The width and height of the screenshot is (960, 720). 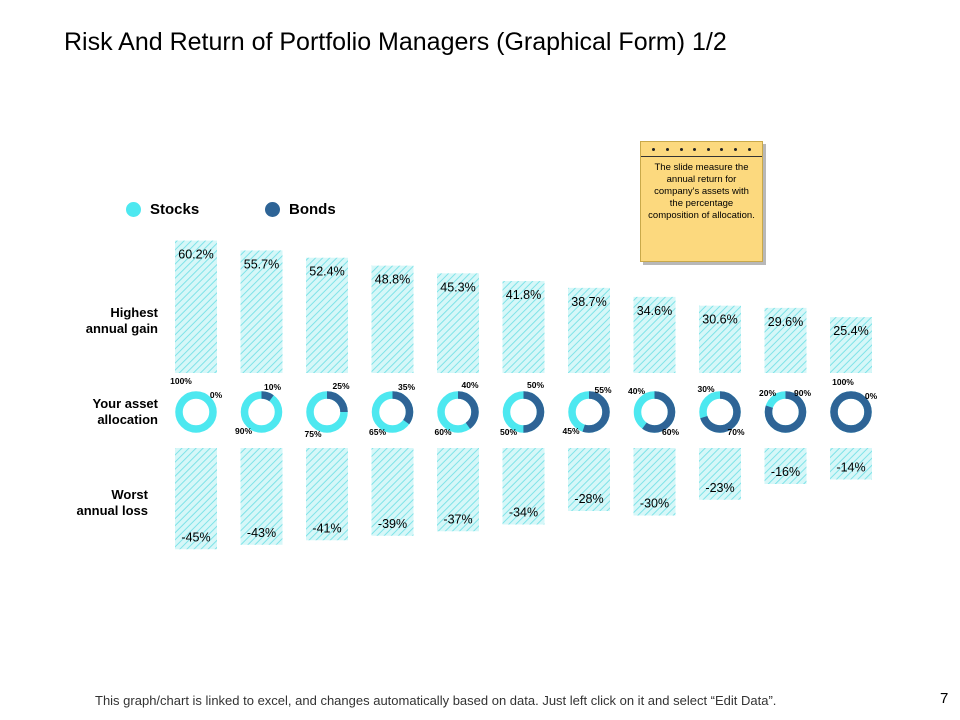 I want to click on note-pins, so click(x=701, y=149).